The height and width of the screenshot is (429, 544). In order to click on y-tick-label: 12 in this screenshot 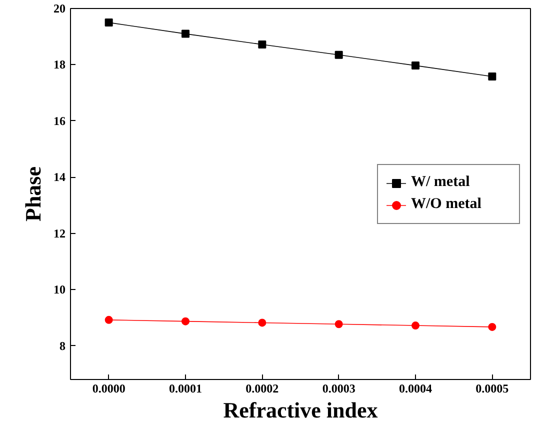, I will do `click(60, 233)`.